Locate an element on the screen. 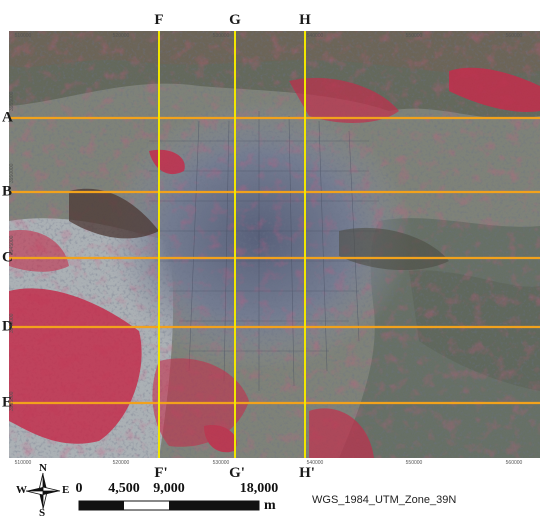 The height and width of the screenshot is (521, 544). north-arrow: N S W E is located at coordinates (43, 490).